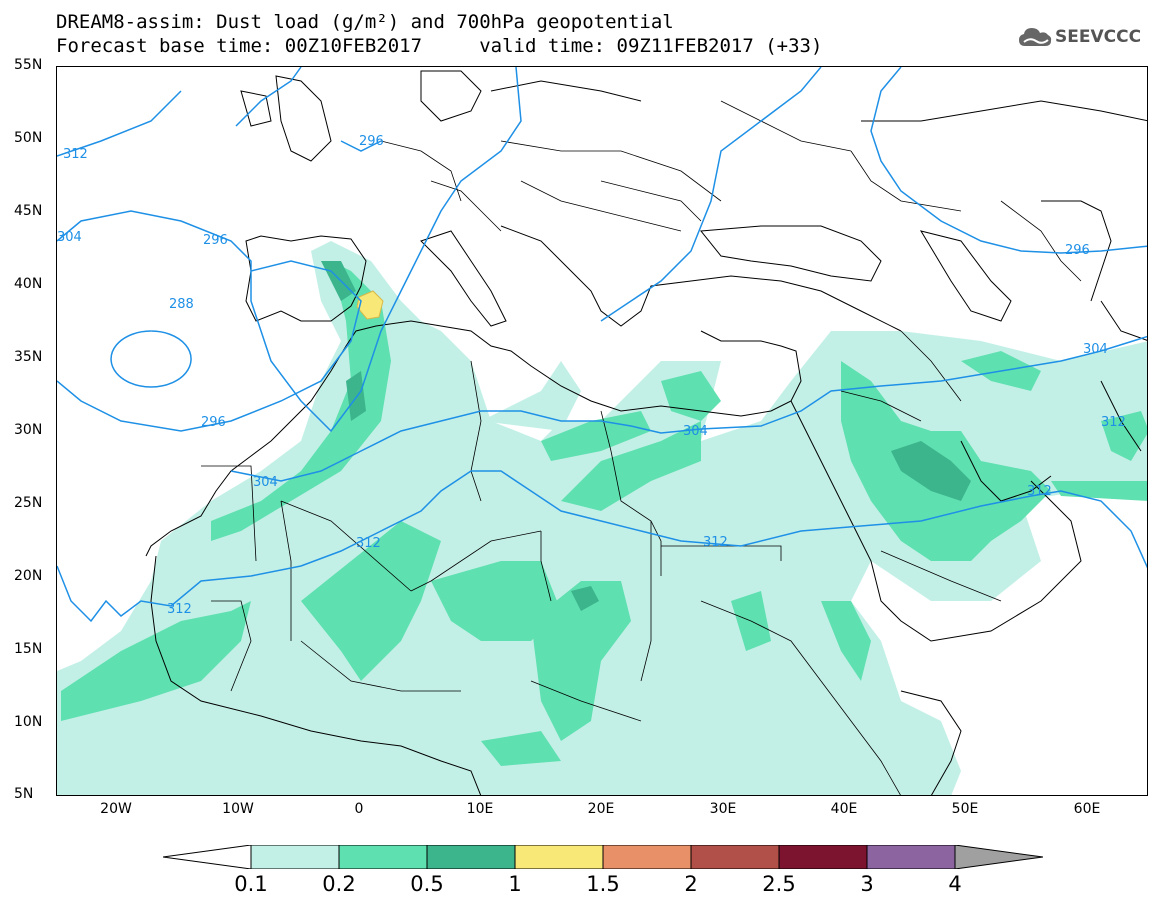 The image size is (1165, 907). I want to click on lat-label: 20N, so click(28, 576).